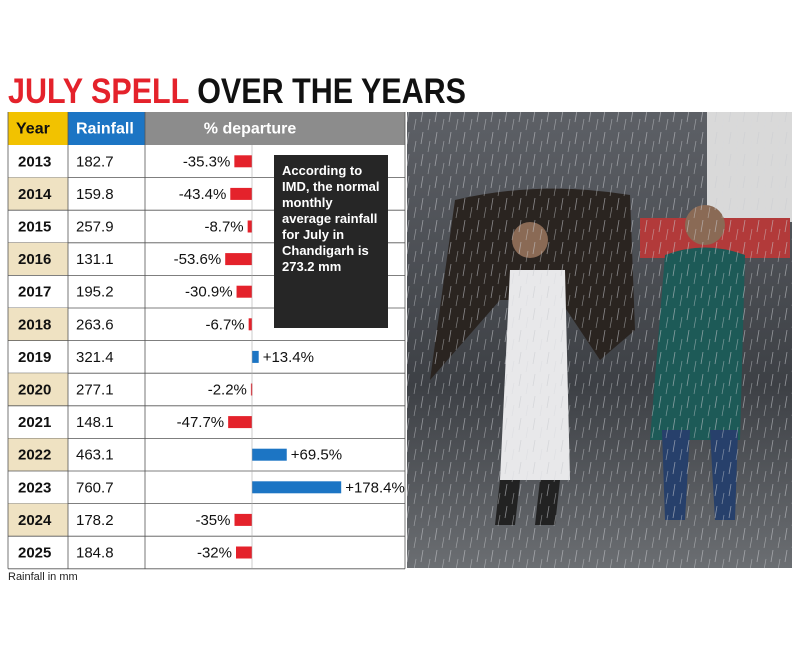 Image resolution: width=800 pixels, height=659 pixels. What do you see at coordinates (224, 324) in the screenshot?
I see `value-label: -6.7%` at bounding box center [224, 324].